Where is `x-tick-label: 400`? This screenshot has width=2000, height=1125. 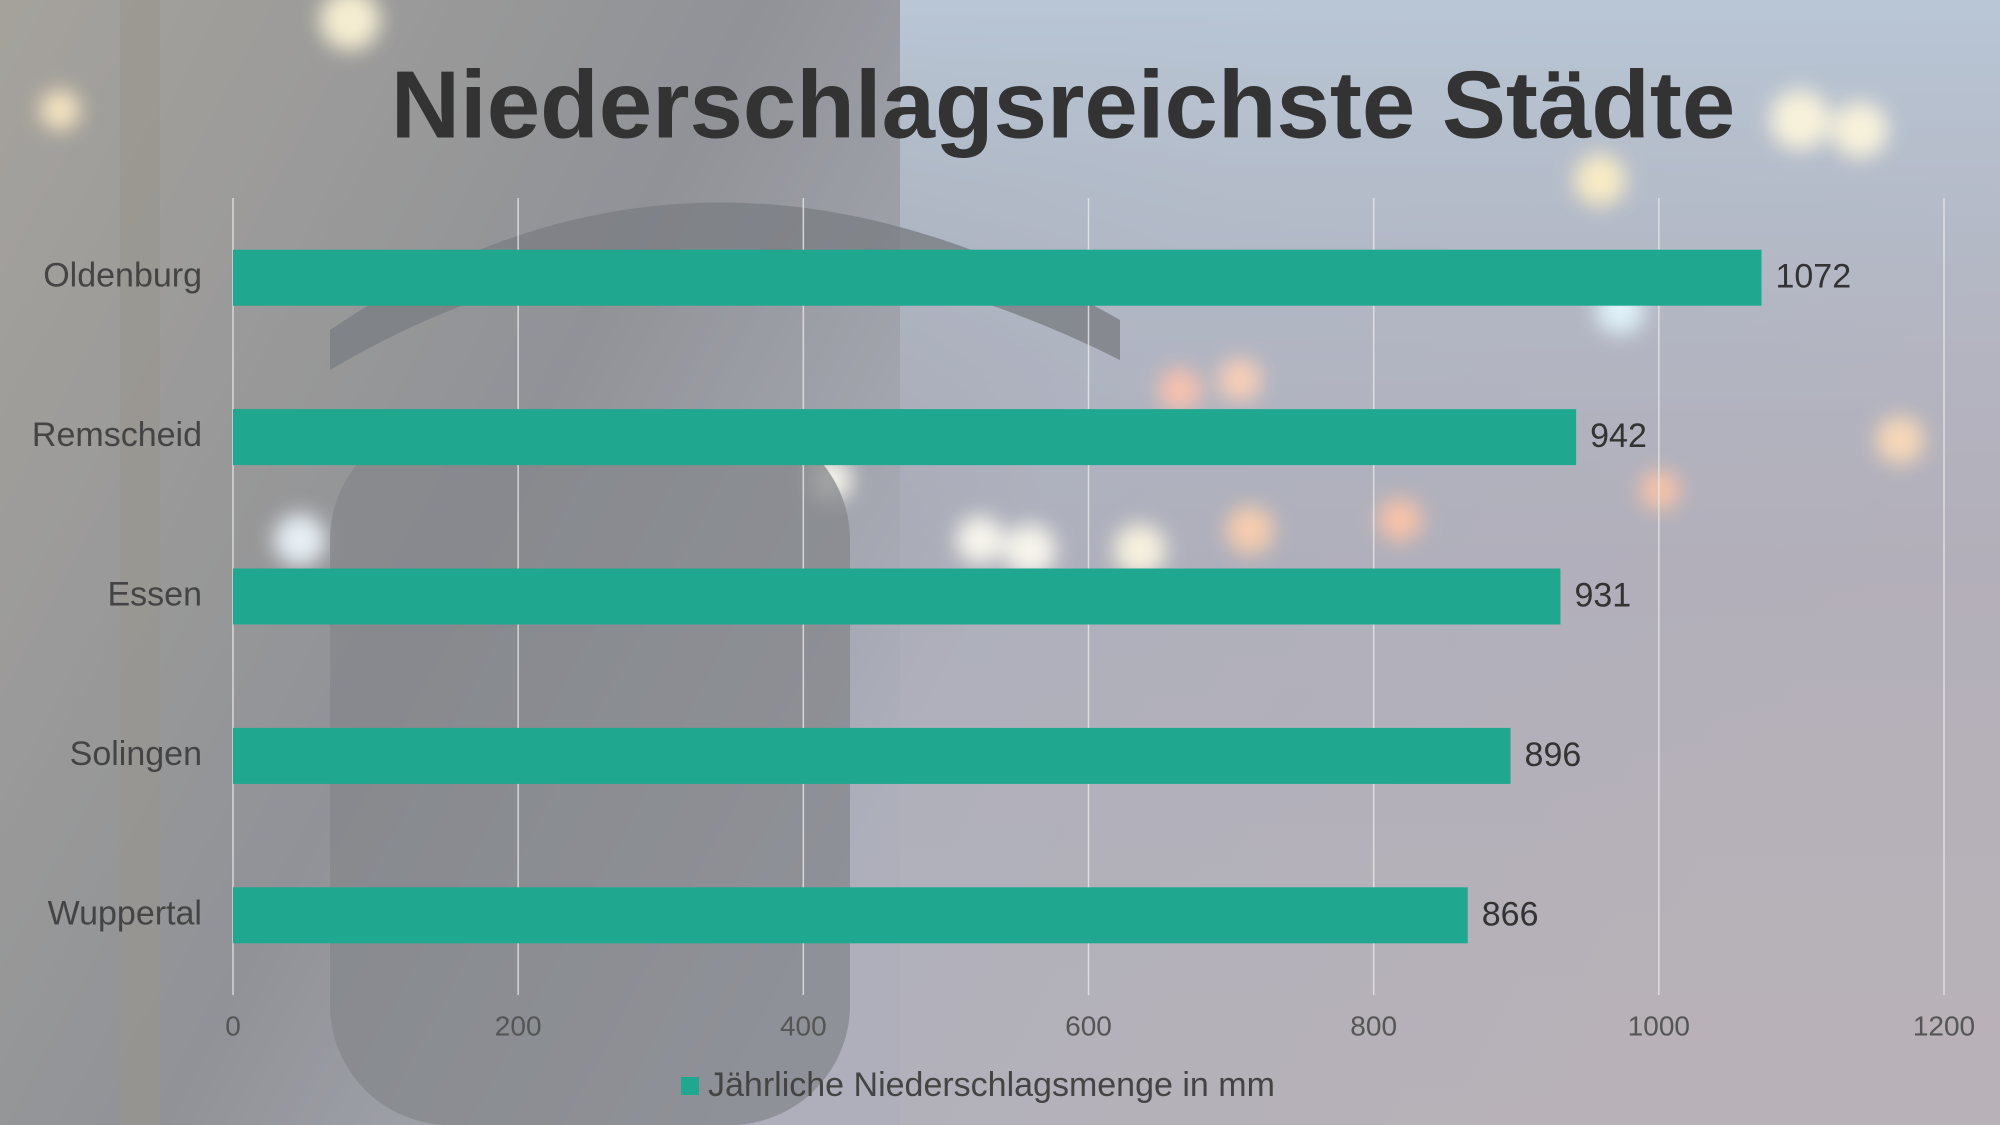 x-tick-label: 400 is located at coordinates (803, 1025).